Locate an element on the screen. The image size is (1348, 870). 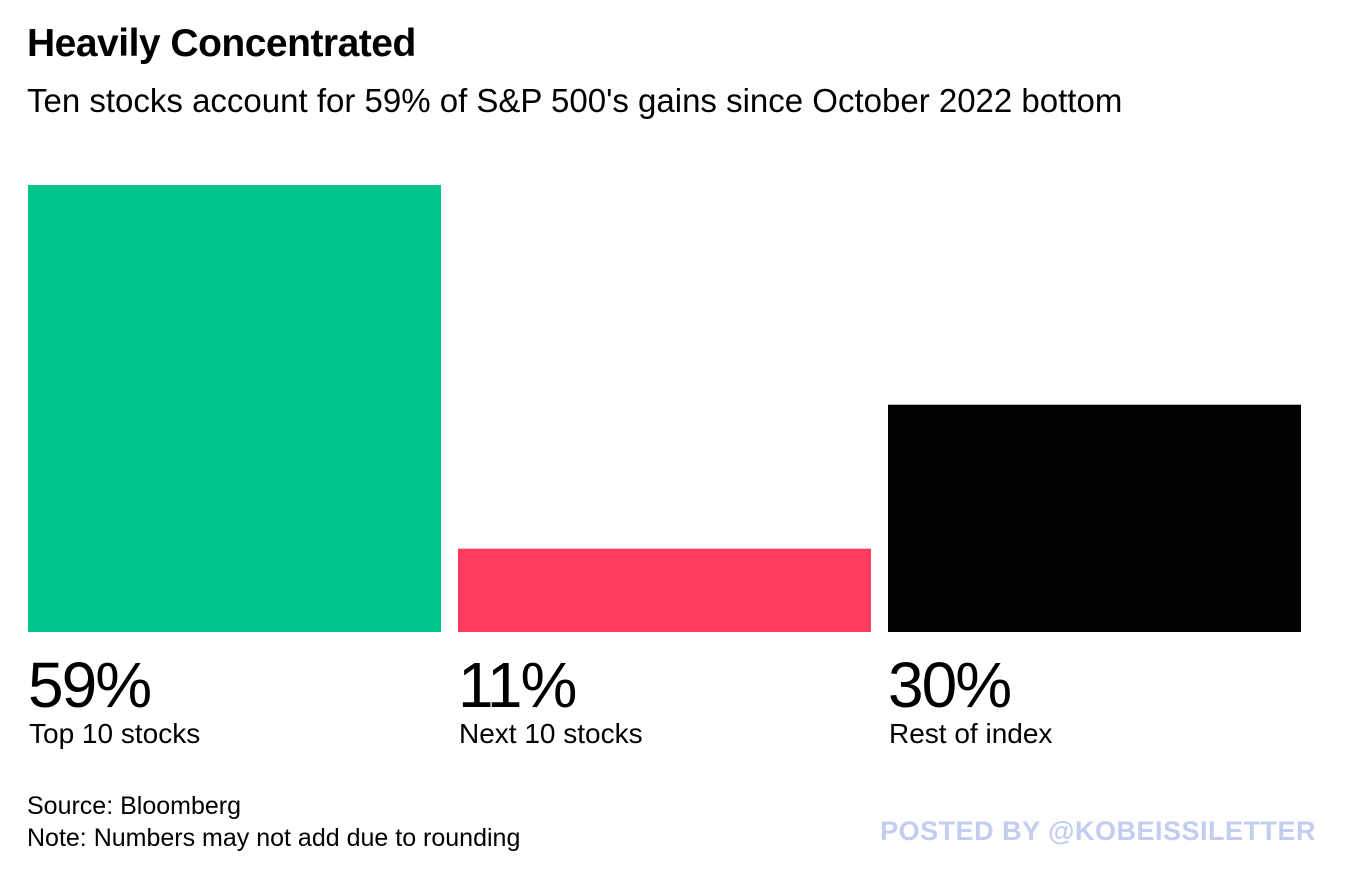
bar-value-label-2: 11% is located at coordinates (516, 685).